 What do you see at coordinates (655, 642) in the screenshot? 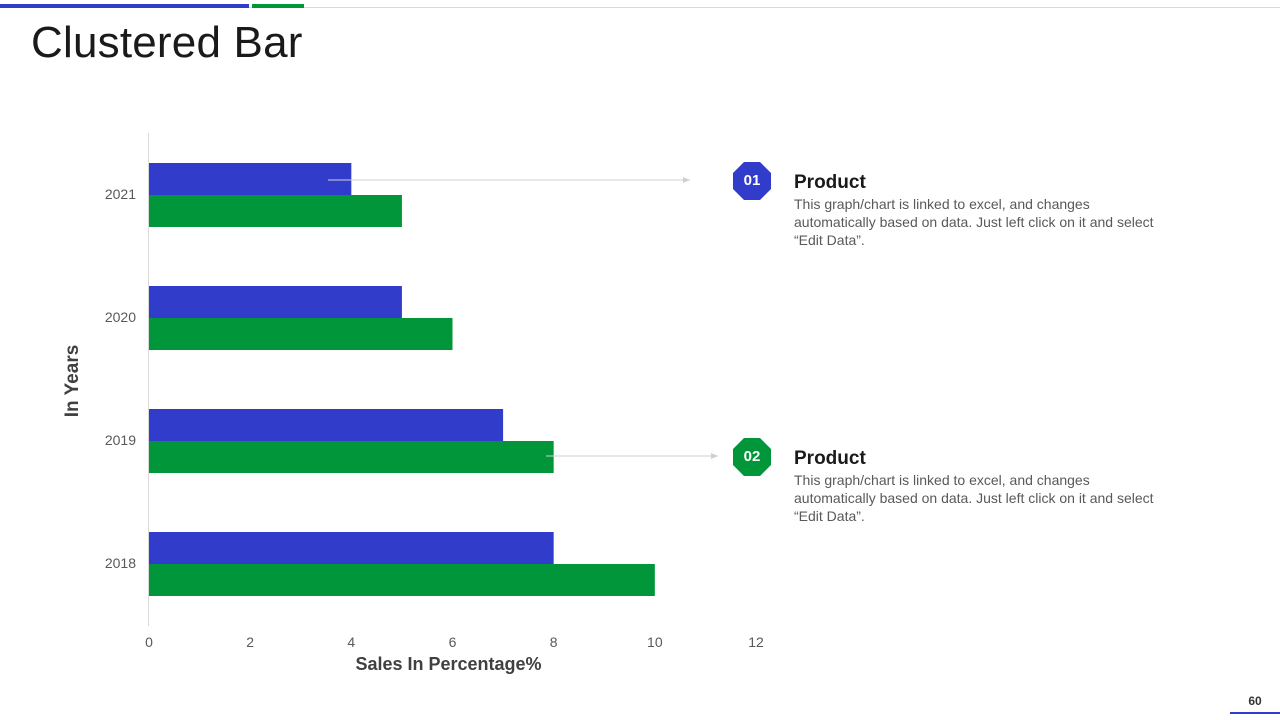
I see `x-tick-label-10: 10` at bounding box center [655, 642].